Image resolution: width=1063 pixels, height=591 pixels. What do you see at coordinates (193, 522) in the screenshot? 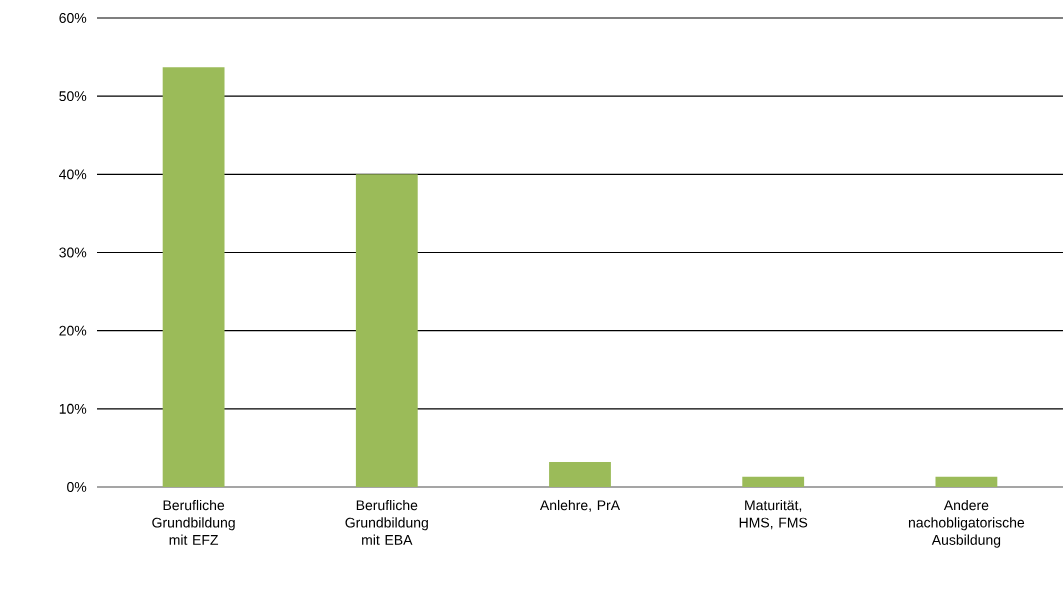
I see `x-tick-label: Berufliche Grundbildung mit EFZ` at bounding box center [193, 522].